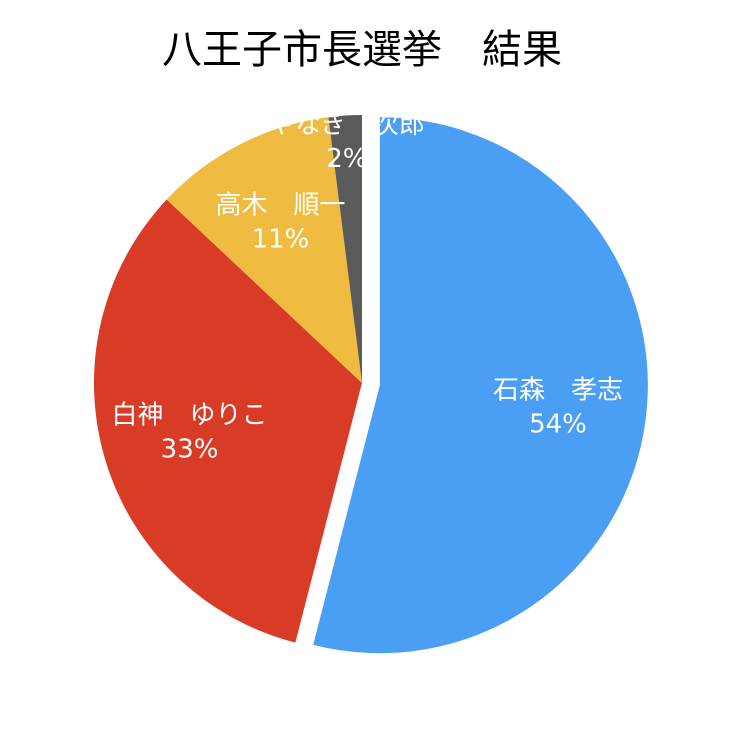 The height and width of the screenshot is (736, 730). What do you see at coordinates (558, 390) in the screenshot?
I see `slice-label: 石森 孝志` at bounding box center [558, 390].